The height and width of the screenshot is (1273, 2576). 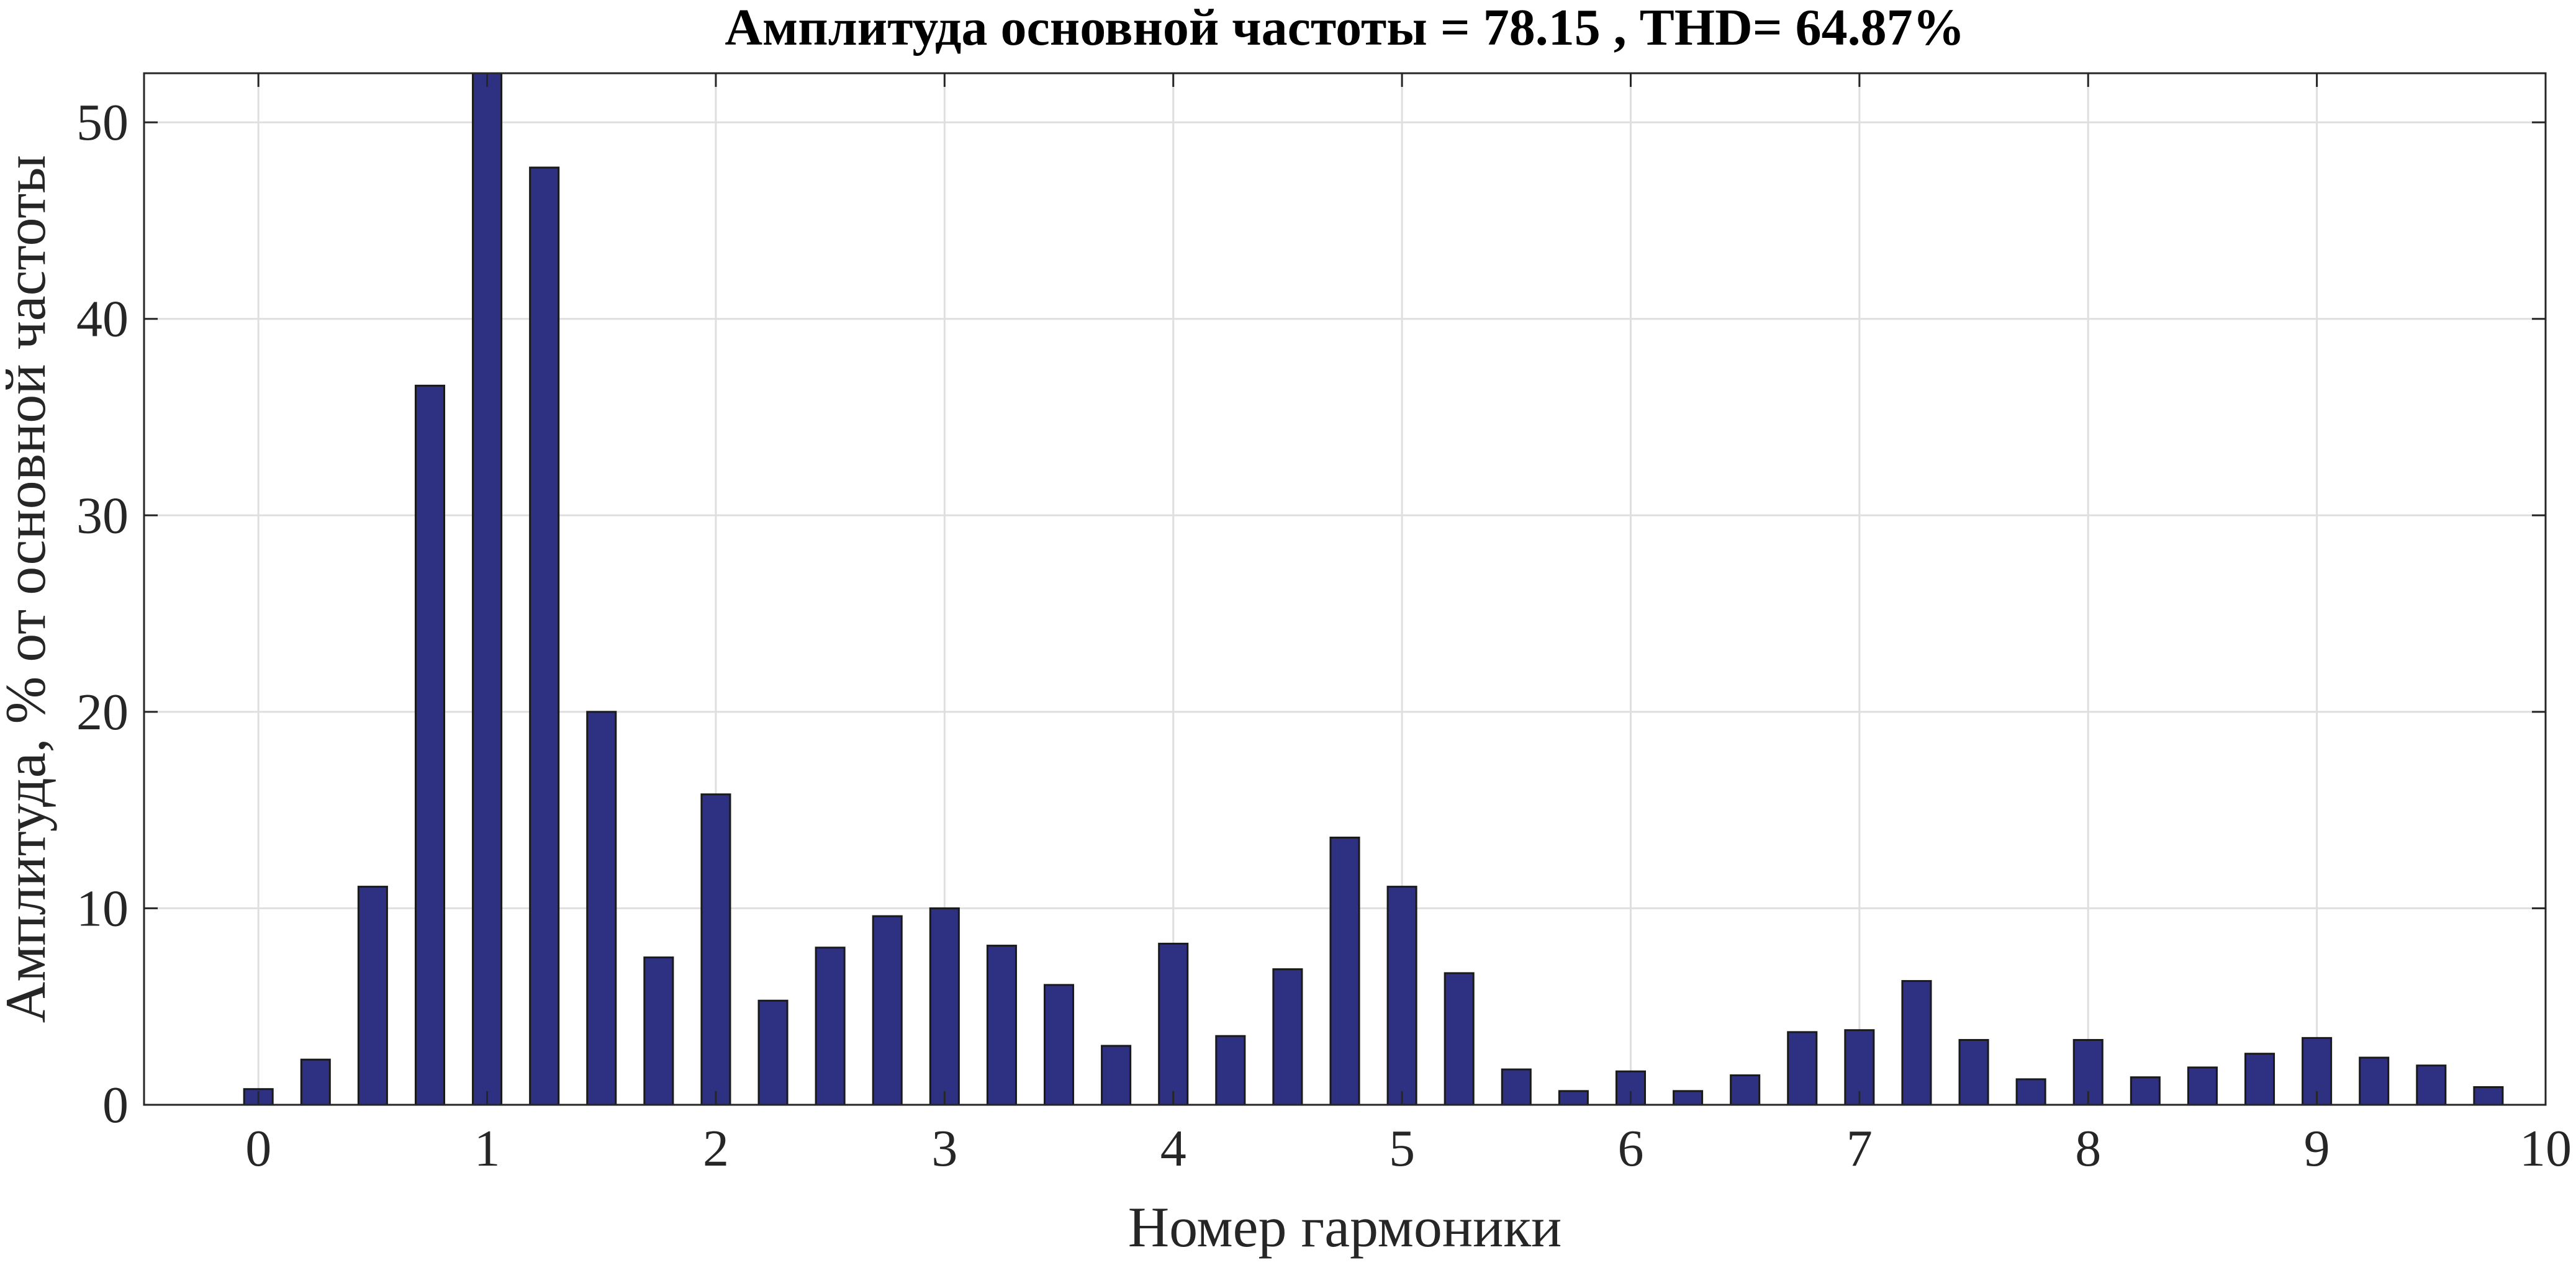 What do you see at coordinates (102, 515) in the screenshot?
I see `y-tick-label: 30` at bounding box center [102, 515].